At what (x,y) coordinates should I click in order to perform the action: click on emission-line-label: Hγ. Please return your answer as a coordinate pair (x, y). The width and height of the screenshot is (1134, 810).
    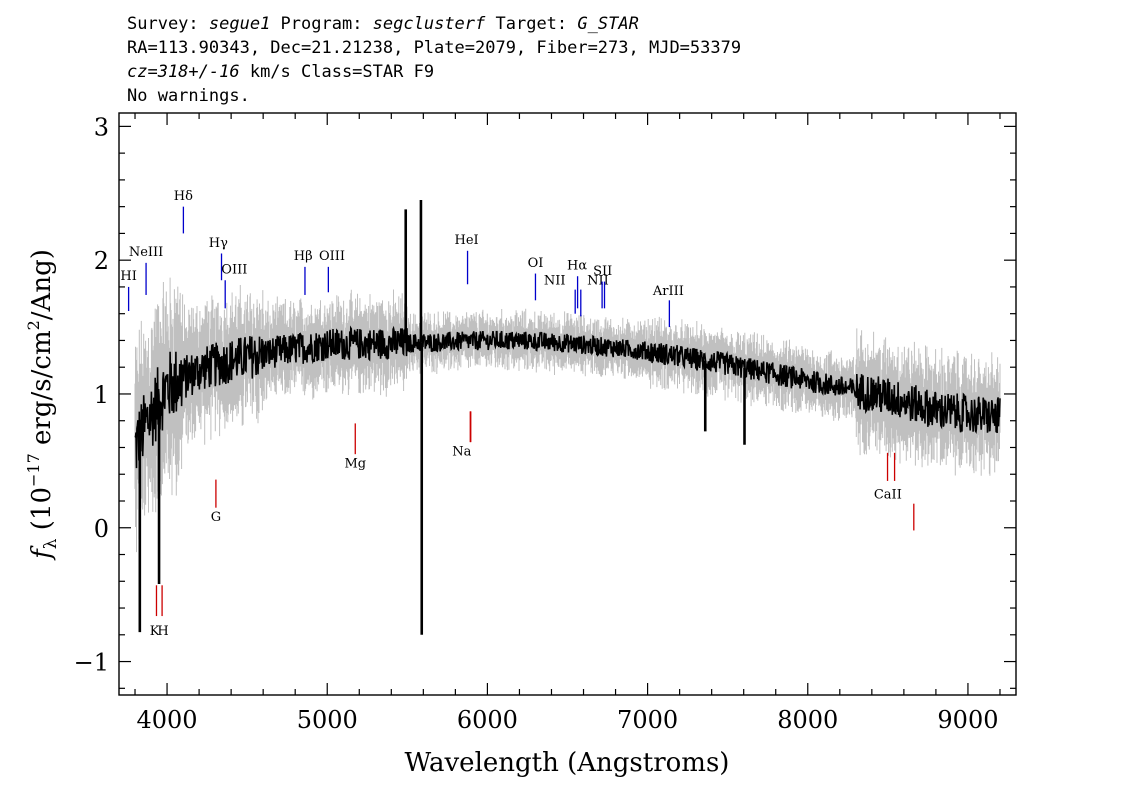
    Looking at the image, I should click on (218, 243).